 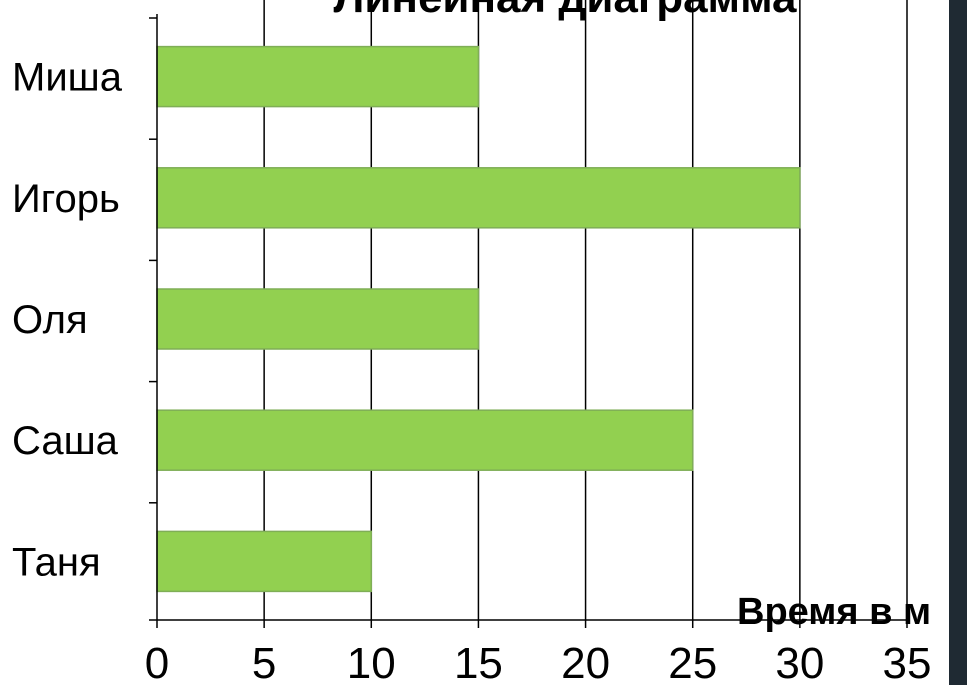 What do you see at coordinates (585, 662) in the screenshot?
I see `x-tick-label: 20` at bounding box center [585, 662].